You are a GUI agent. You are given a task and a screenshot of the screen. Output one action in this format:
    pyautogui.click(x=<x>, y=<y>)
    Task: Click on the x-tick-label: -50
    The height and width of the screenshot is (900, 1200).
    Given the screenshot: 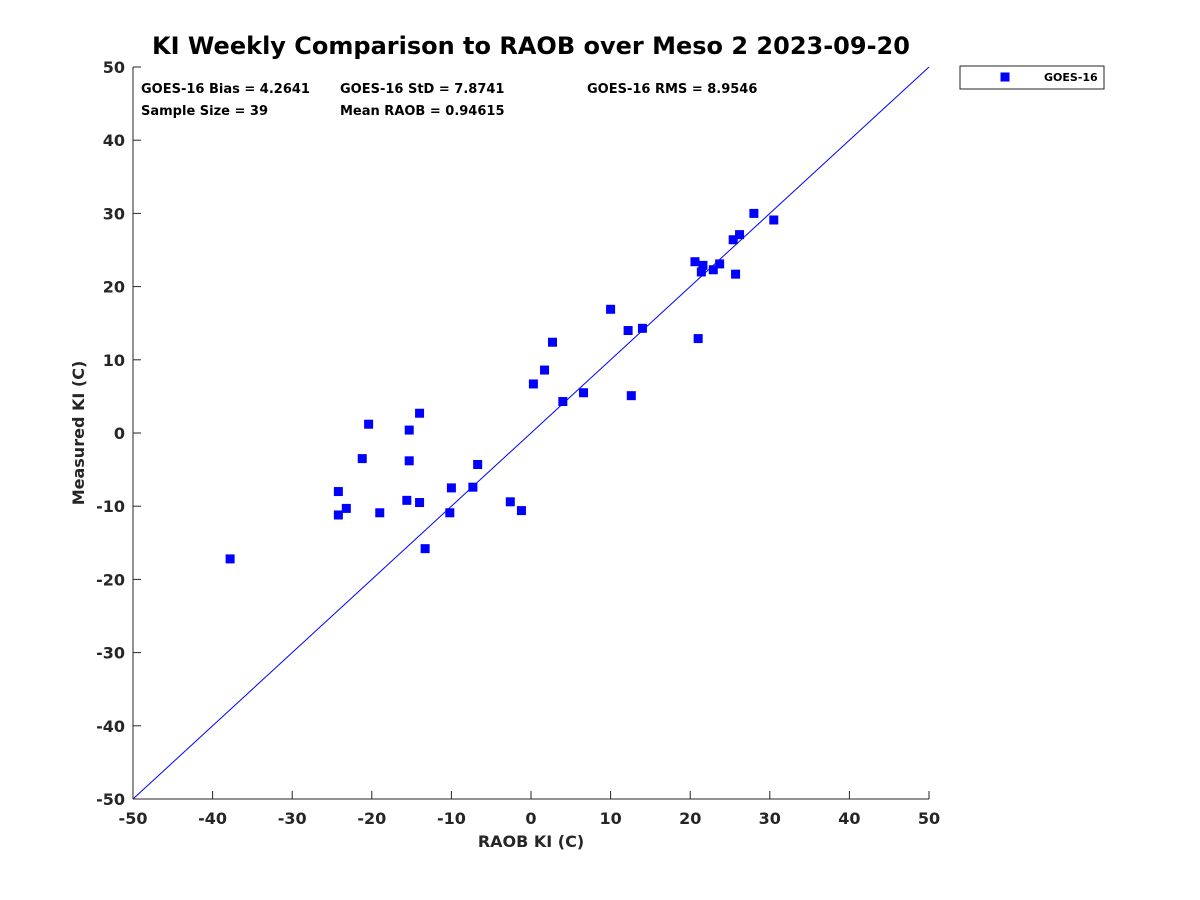 What is the action you would take?
    pyautogui.click(x=133, y=818)
    